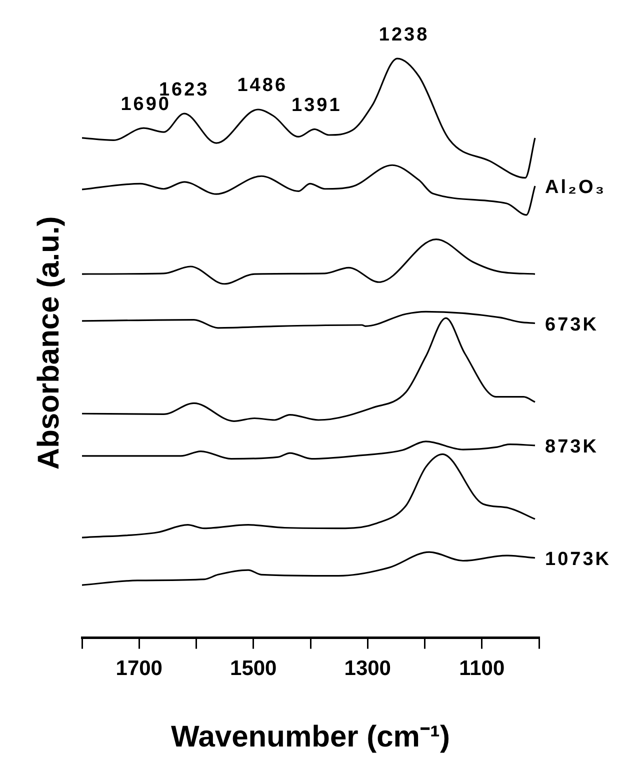  Describe the element at coordinates (49, 343) in the screenshot. I see `y-axis-title: Absorbance (a.u.)` at that location.